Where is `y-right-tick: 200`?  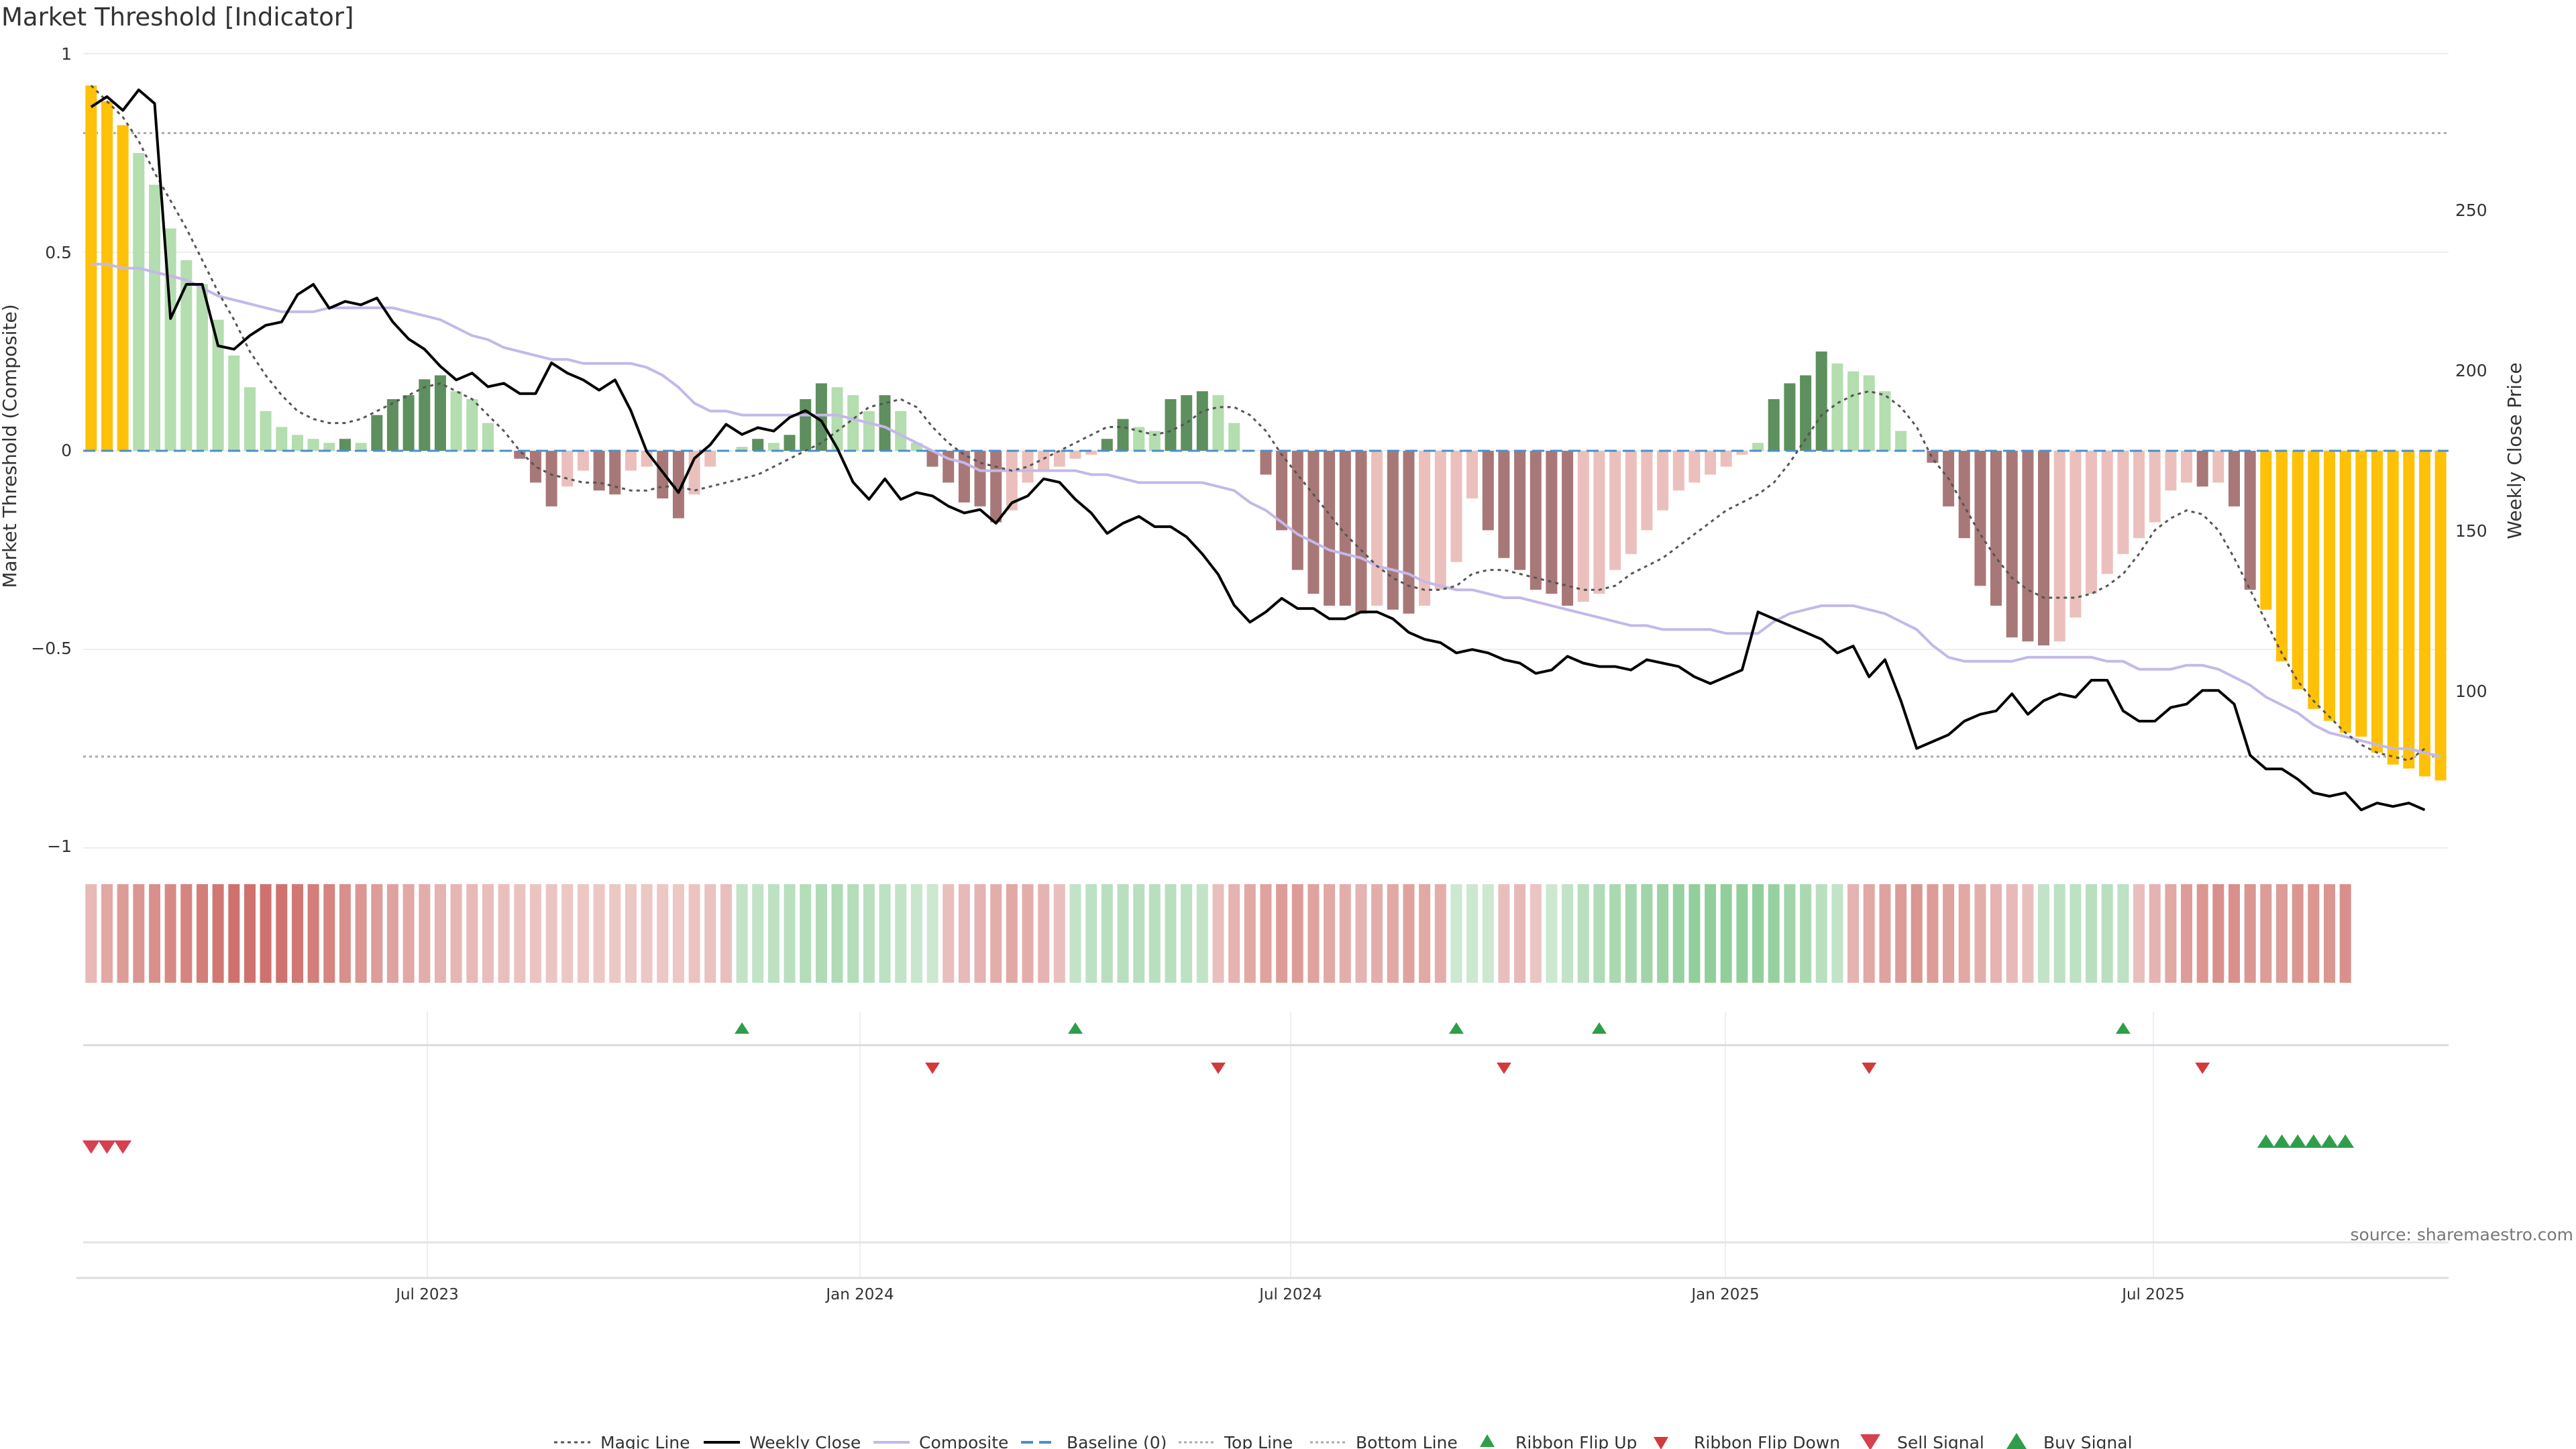
y-right-tick: 200 is located at coordinates (2471, 370).